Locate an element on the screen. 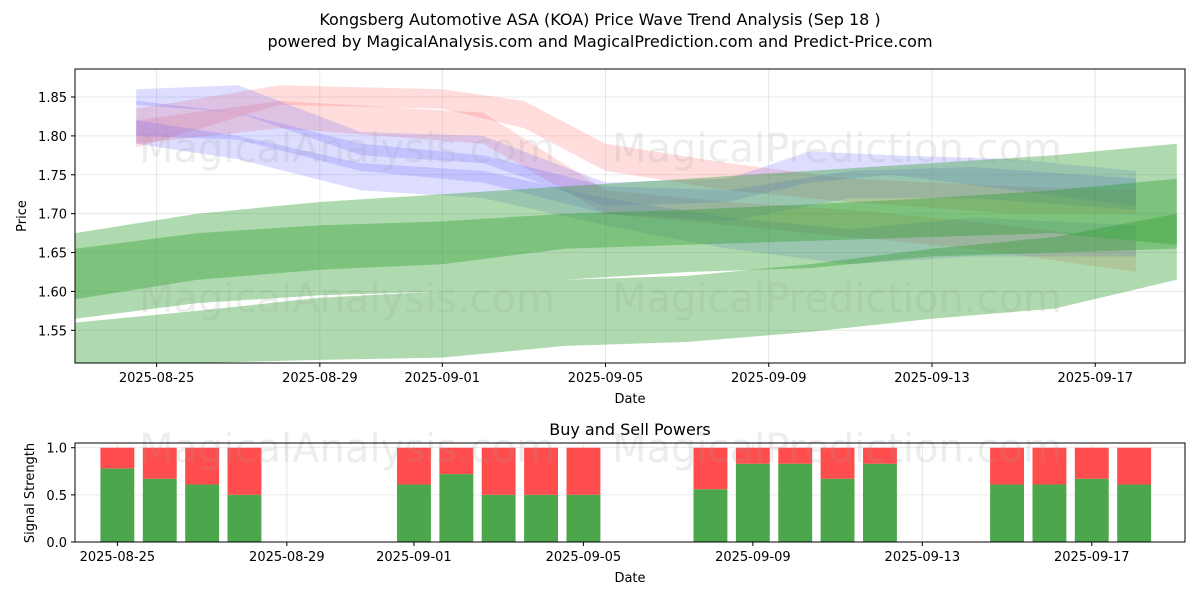 Image resolution: width=1200 pixels, height=600 pixels. signal-xlabel: Date is located at coordinates (629, 578).